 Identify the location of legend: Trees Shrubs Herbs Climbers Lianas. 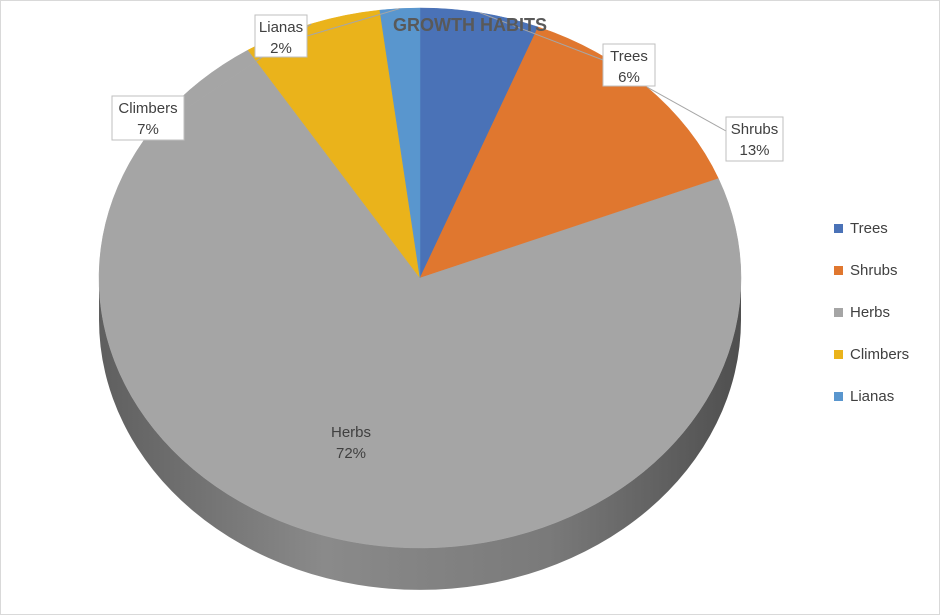
(884, 318).